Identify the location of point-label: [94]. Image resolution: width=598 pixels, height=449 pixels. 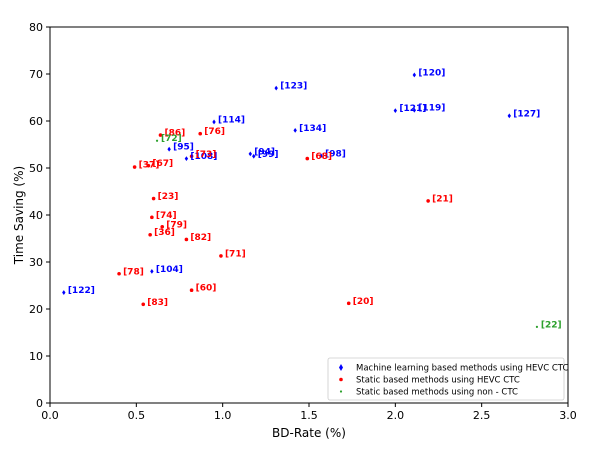
(264, 152).